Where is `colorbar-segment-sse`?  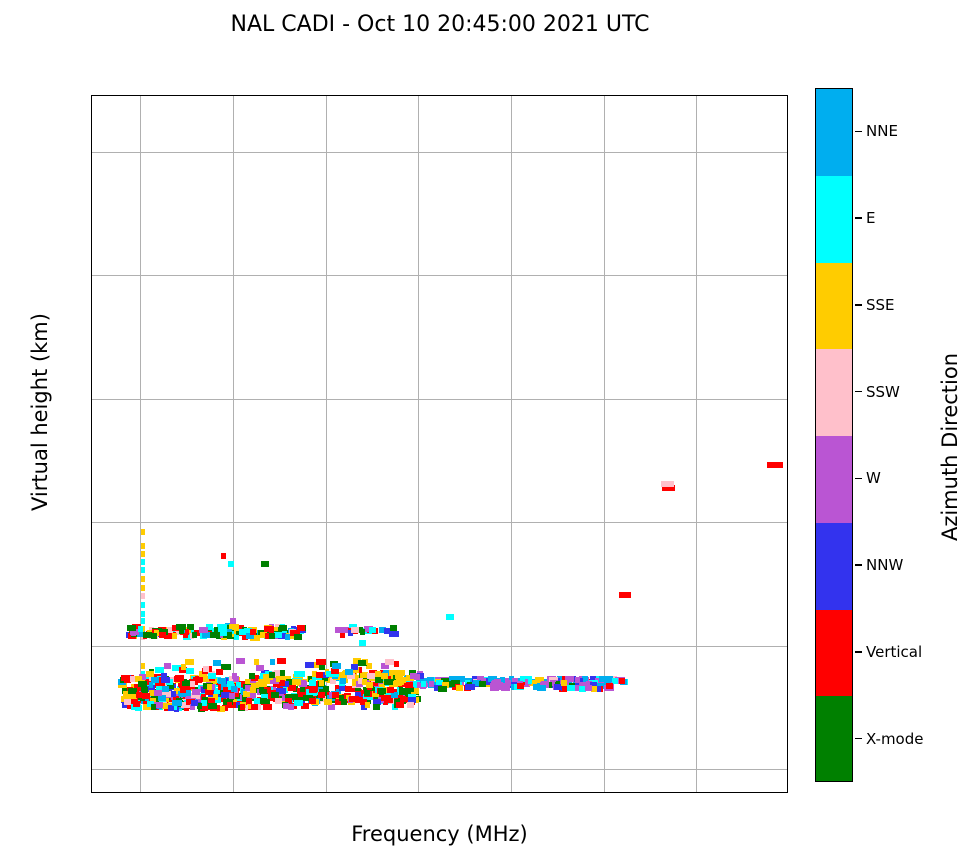 colorbar-segment-sse is located at coordinates (834, 306).